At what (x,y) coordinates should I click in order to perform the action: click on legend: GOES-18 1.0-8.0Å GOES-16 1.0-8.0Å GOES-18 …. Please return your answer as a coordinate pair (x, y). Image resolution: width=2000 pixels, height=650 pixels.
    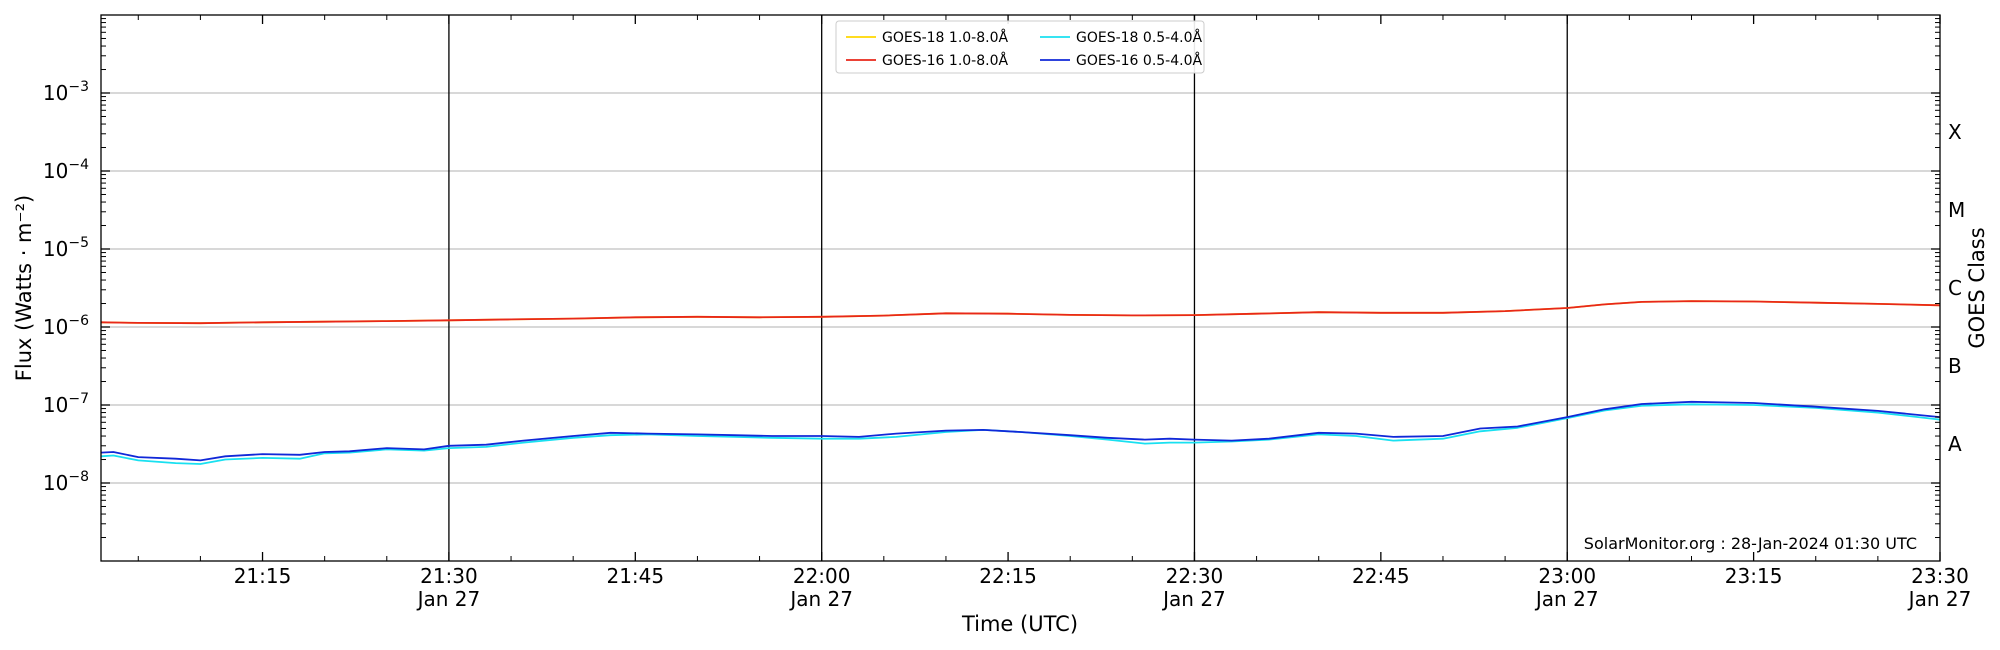
    Looking at the image, I should click on (1020, 47).